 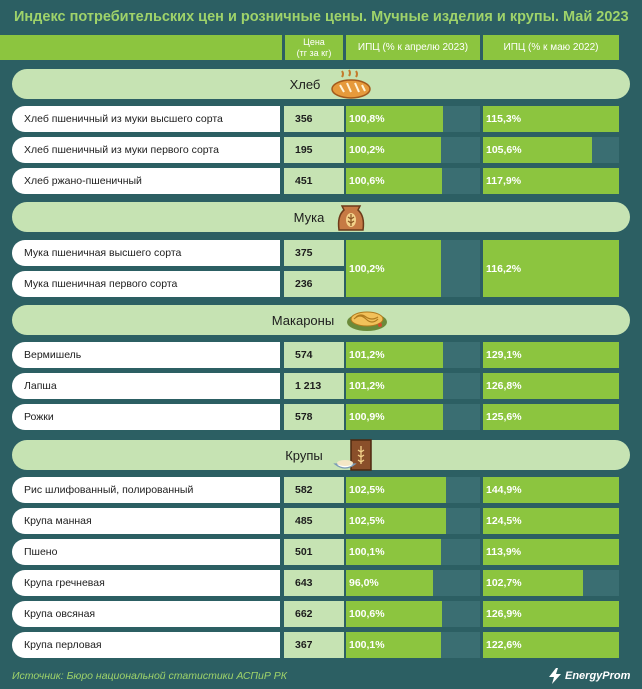 What do you see at coordinates (352, 455) in the screenshot?
I see `grain-bag-icon` at bounding box center [352, 455].